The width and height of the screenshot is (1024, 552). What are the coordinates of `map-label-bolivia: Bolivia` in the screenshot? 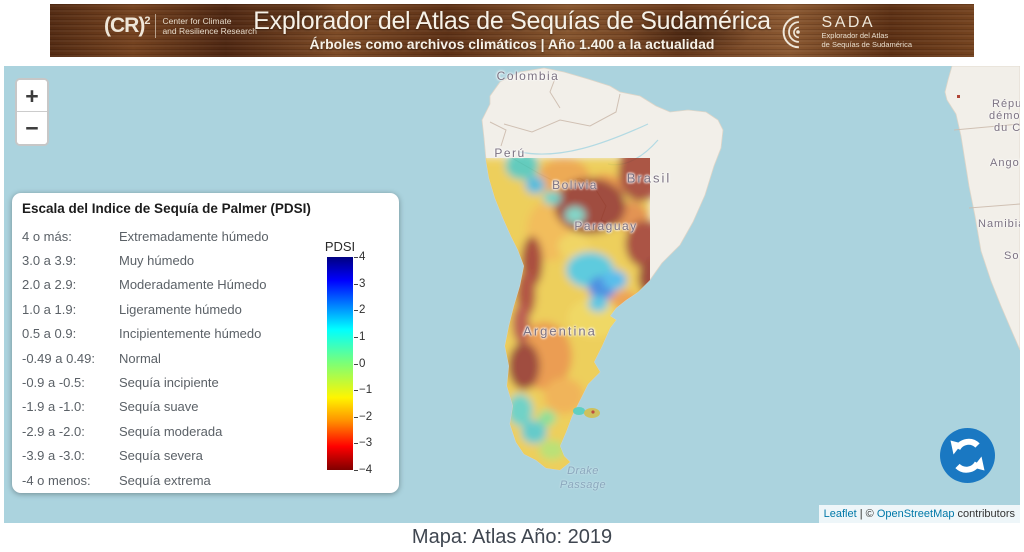 It's located at (575, 185).